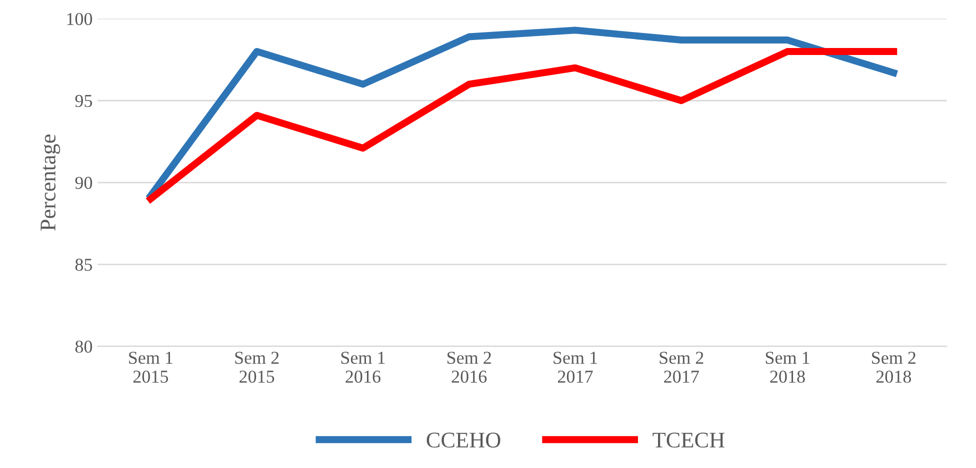 The height and width of the screenshot is (468, 976). What do you see at coordinates (363, 367) in the screenshot?
I see `x-tick-label: Sem 1 2016` at bounding box center [363, 367].